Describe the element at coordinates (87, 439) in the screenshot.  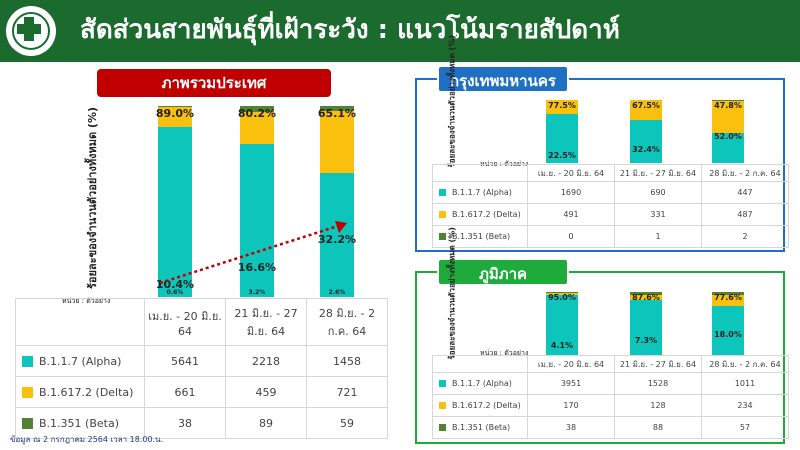
I see `footnote: ข้อมูล ณ 2 กรกฎาคม 2564 เวลา 18.00.น.` at that location.